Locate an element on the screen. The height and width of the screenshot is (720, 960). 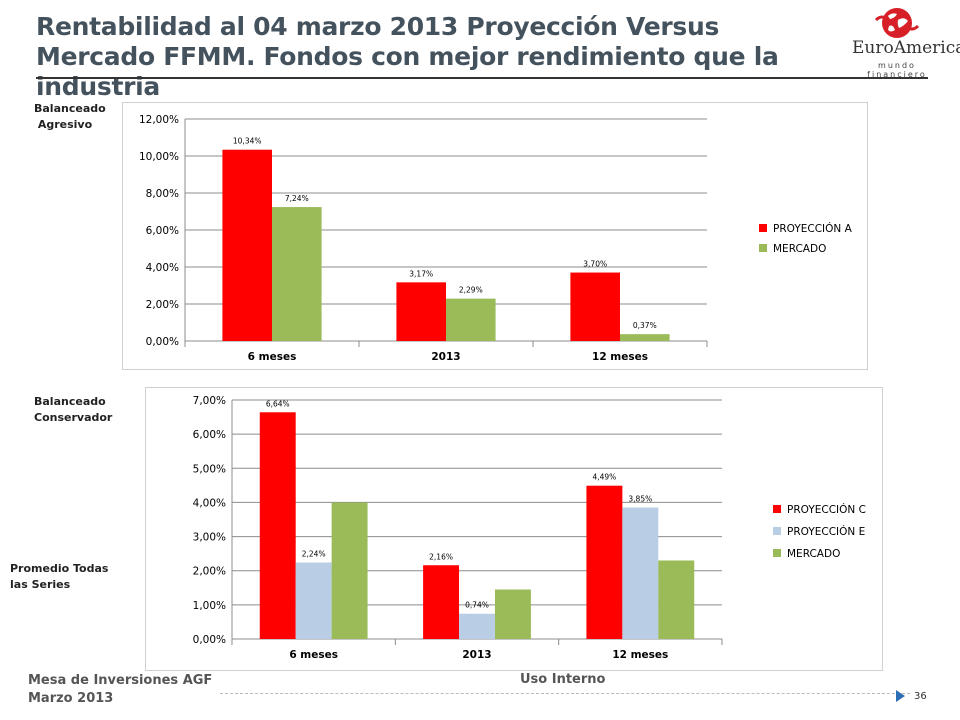
page-arrow-icon is located at coordinates (900, 696).